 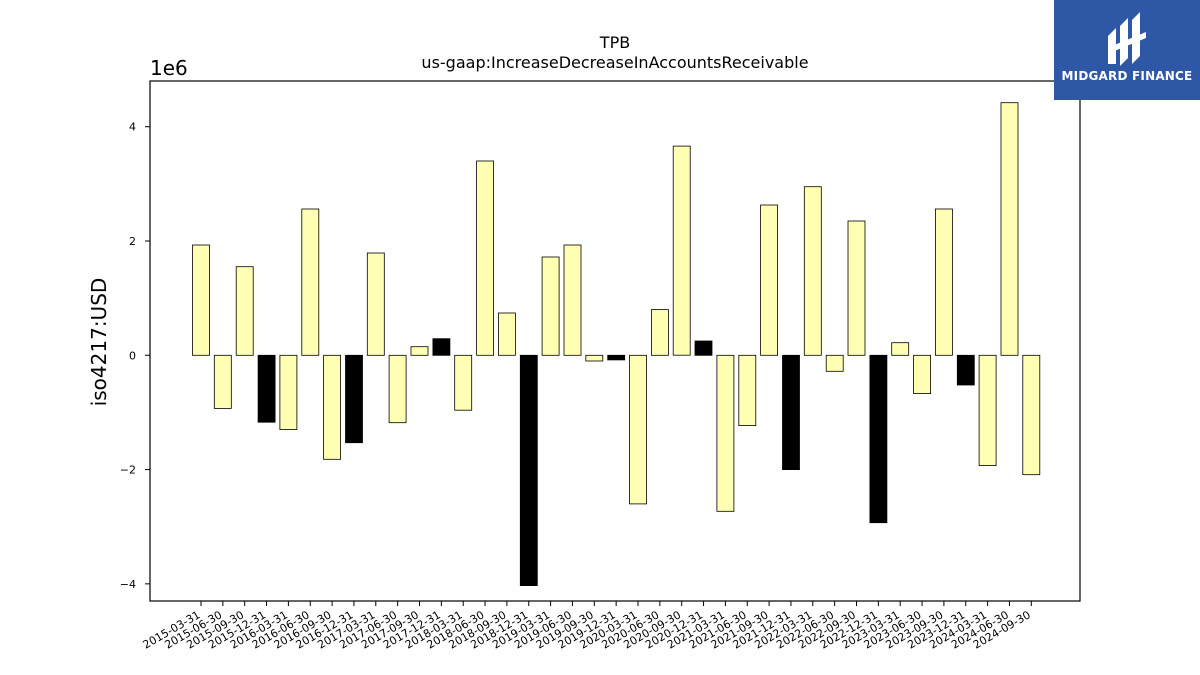 What do you see at coordinates (132, 127) in the screenshot?
I see `y-tick-label: 4` at bounding box center [132, 127].